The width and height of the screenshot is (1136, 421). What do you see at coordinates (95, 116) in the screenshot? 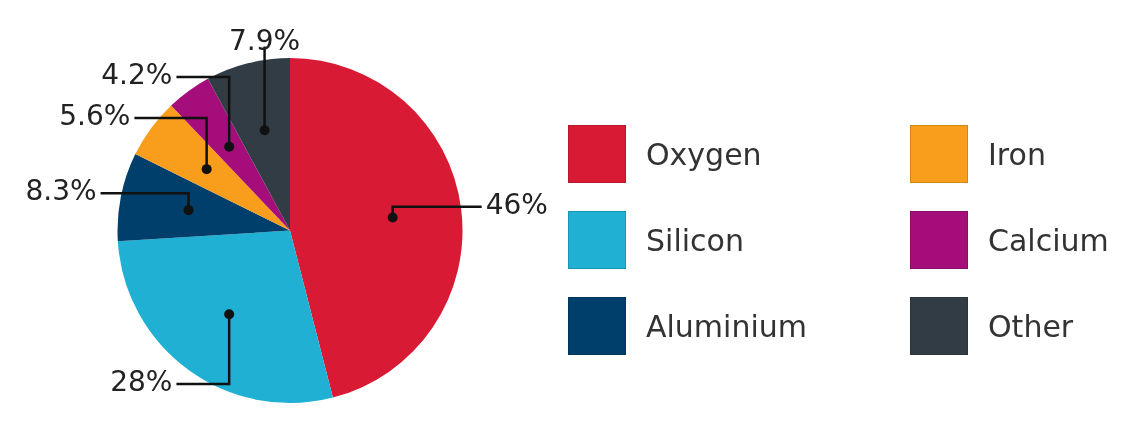
I see `data-label: 5.6%` at bounding box center [95, 116].